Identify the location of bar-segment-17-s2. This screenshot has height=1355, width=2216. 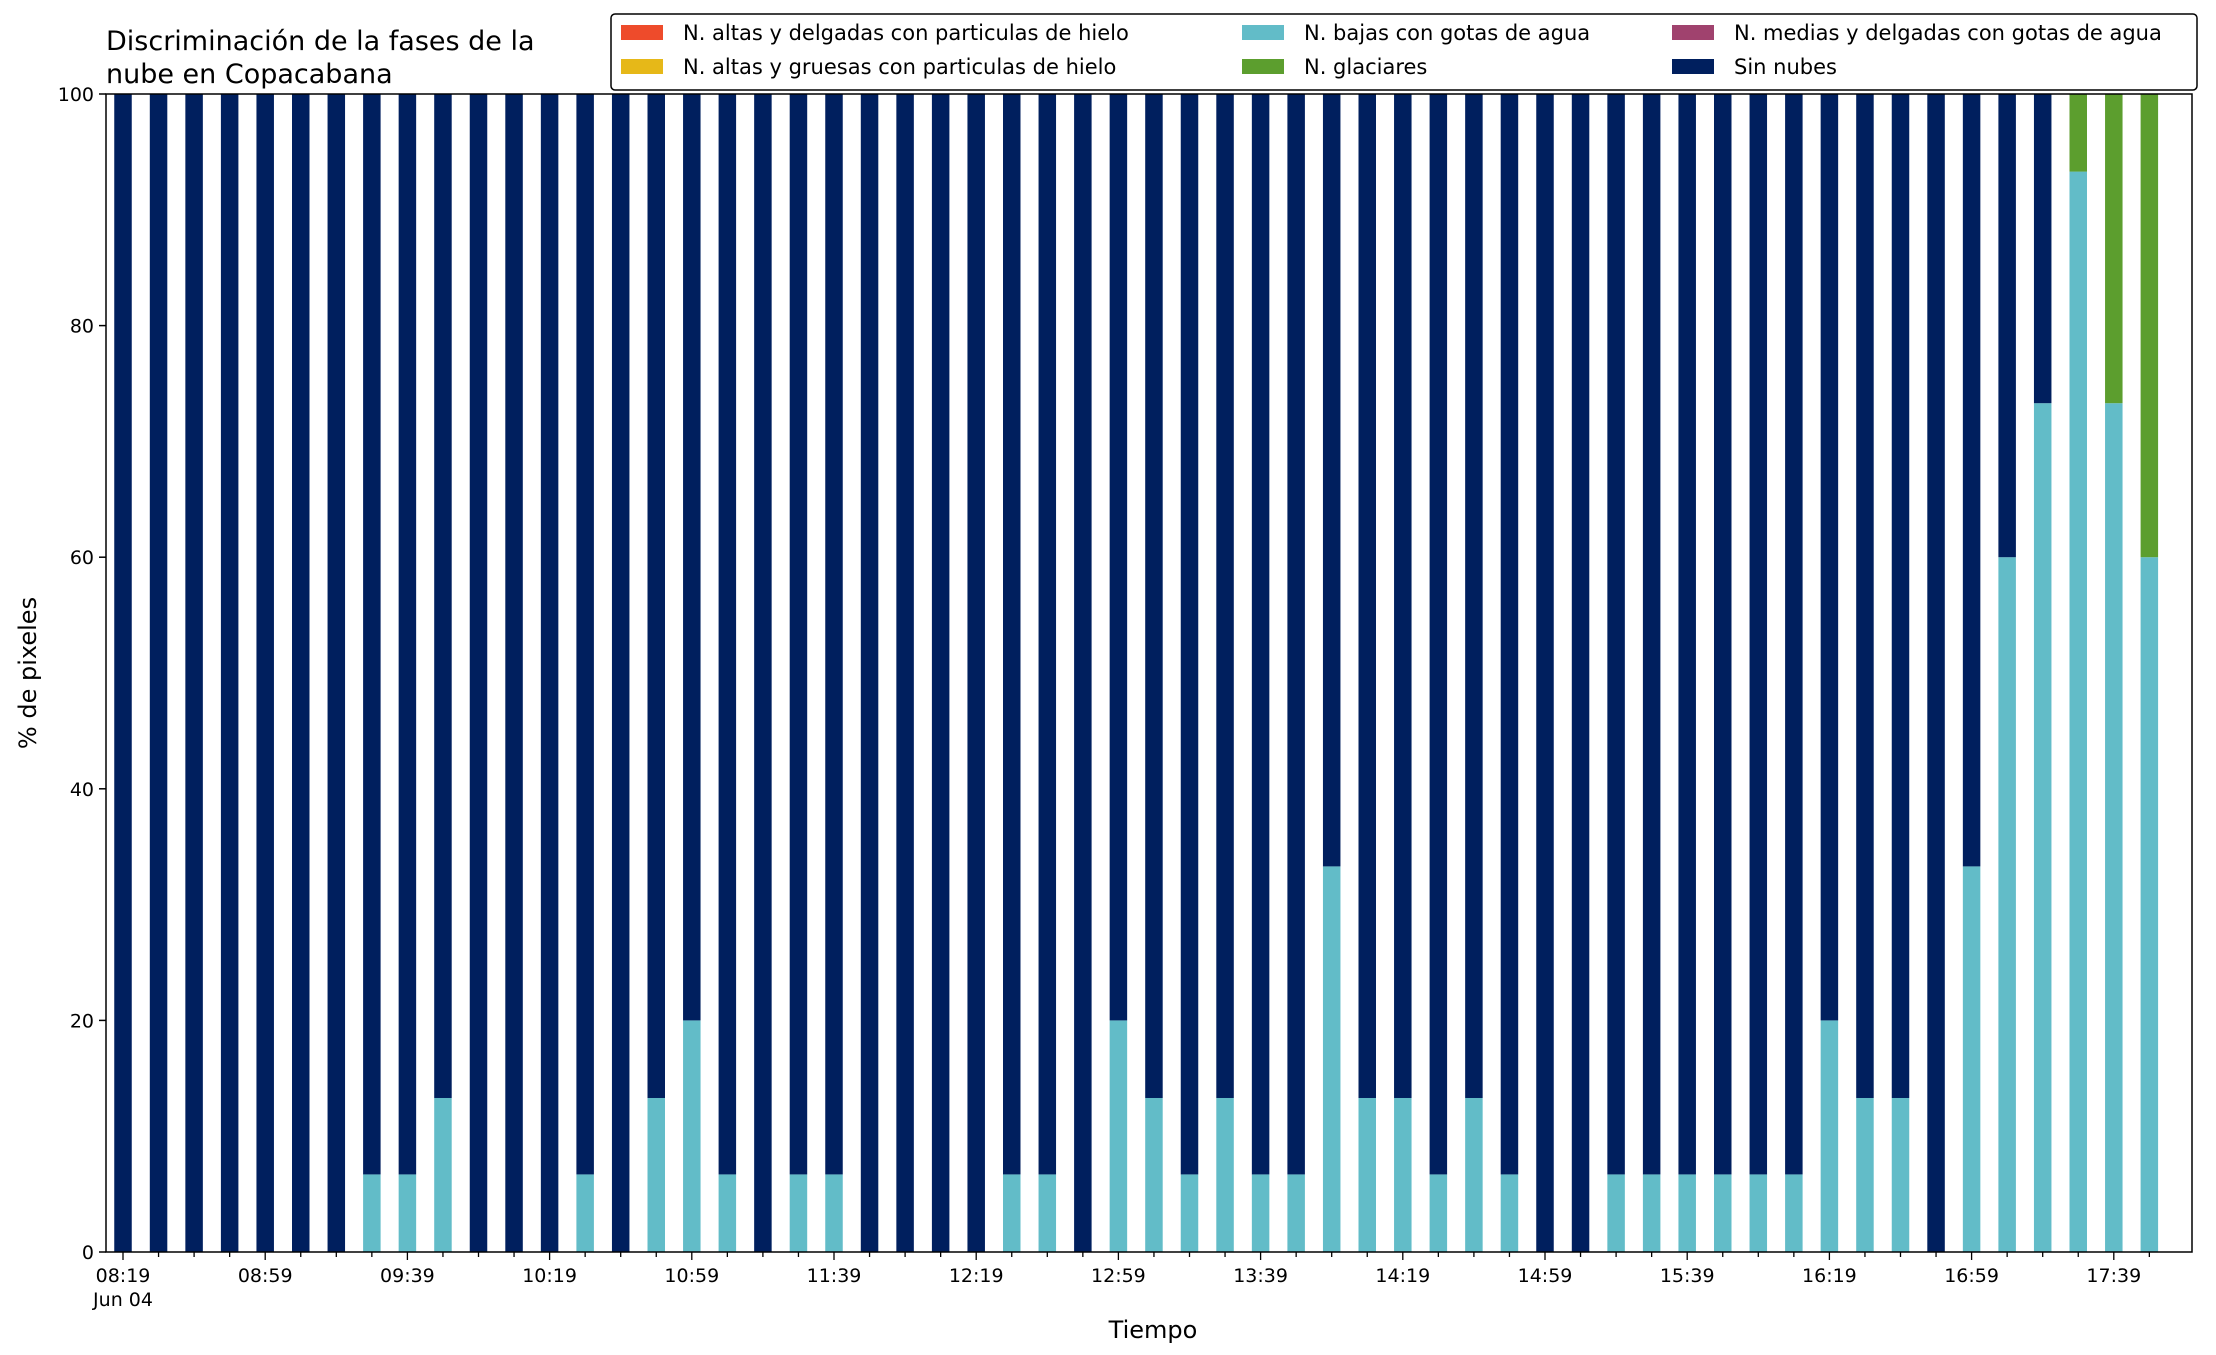
(727, 1213).